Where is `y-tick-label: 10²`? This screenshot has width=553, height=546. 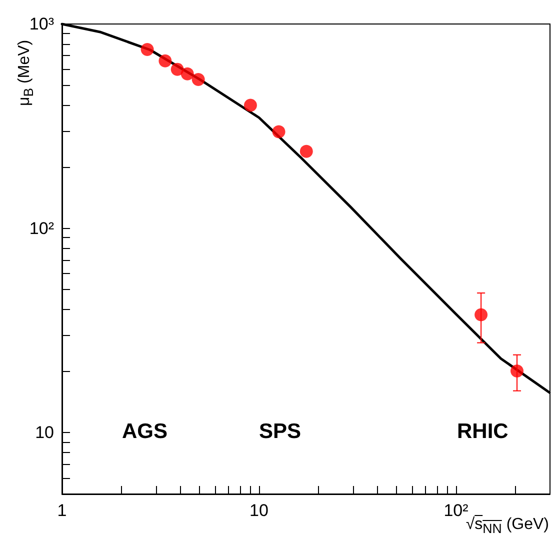 y-tick-label: 10² is located at coordinates (41, 228).